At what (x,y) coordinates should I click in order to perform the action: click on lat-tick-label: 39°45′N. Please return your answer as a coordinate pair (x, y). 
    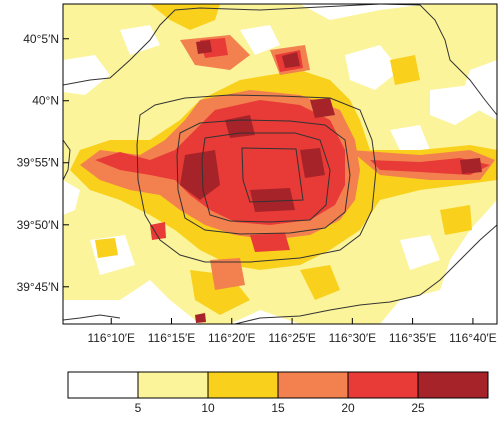
    Looking at the image, I should click on (38, 287).